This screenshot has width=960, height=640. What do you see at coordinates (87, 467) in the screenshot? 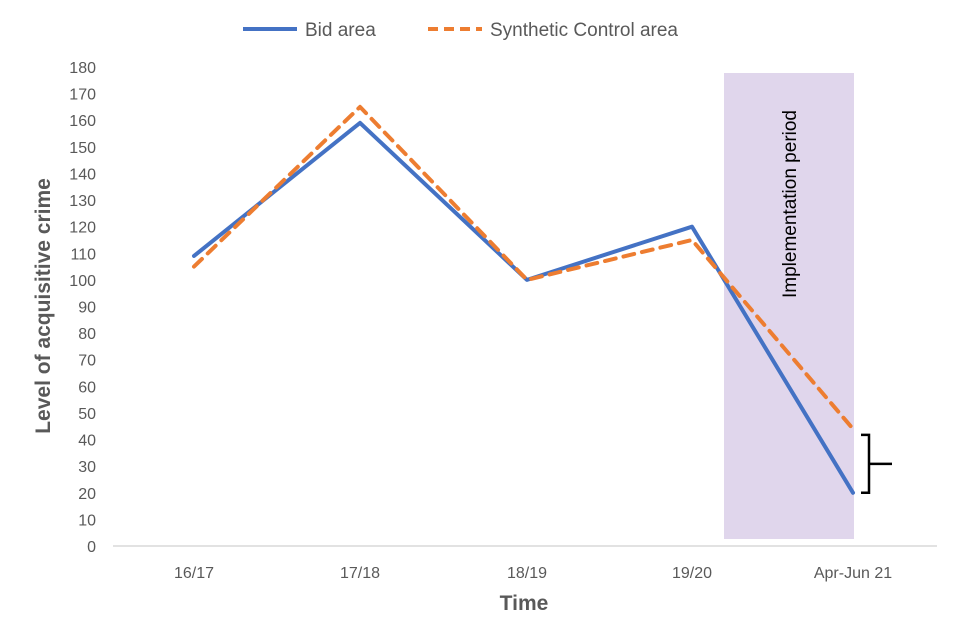
I see `y-tick-label: 30` at bounding box center [87, 467].